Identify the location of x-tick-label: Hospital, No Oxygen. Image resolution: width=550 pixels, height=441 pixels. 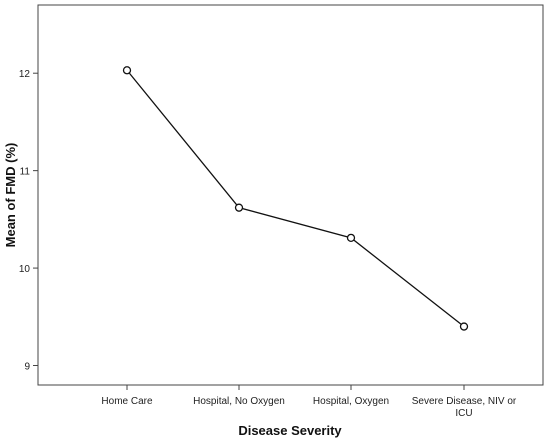
(239, 401).